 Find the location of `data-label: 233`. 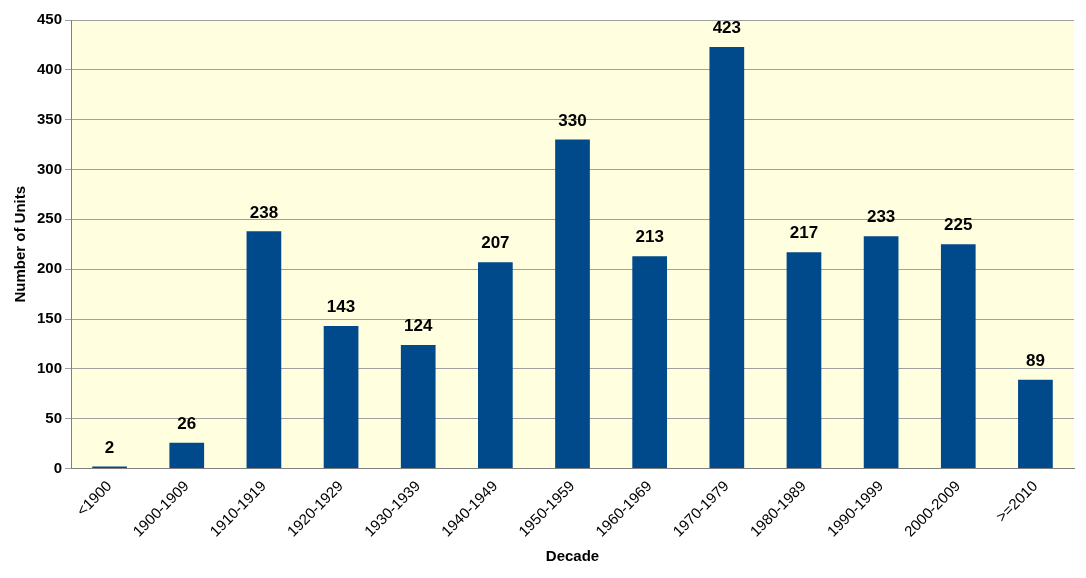

data-label: 233 is located at coordinates (881, 217).